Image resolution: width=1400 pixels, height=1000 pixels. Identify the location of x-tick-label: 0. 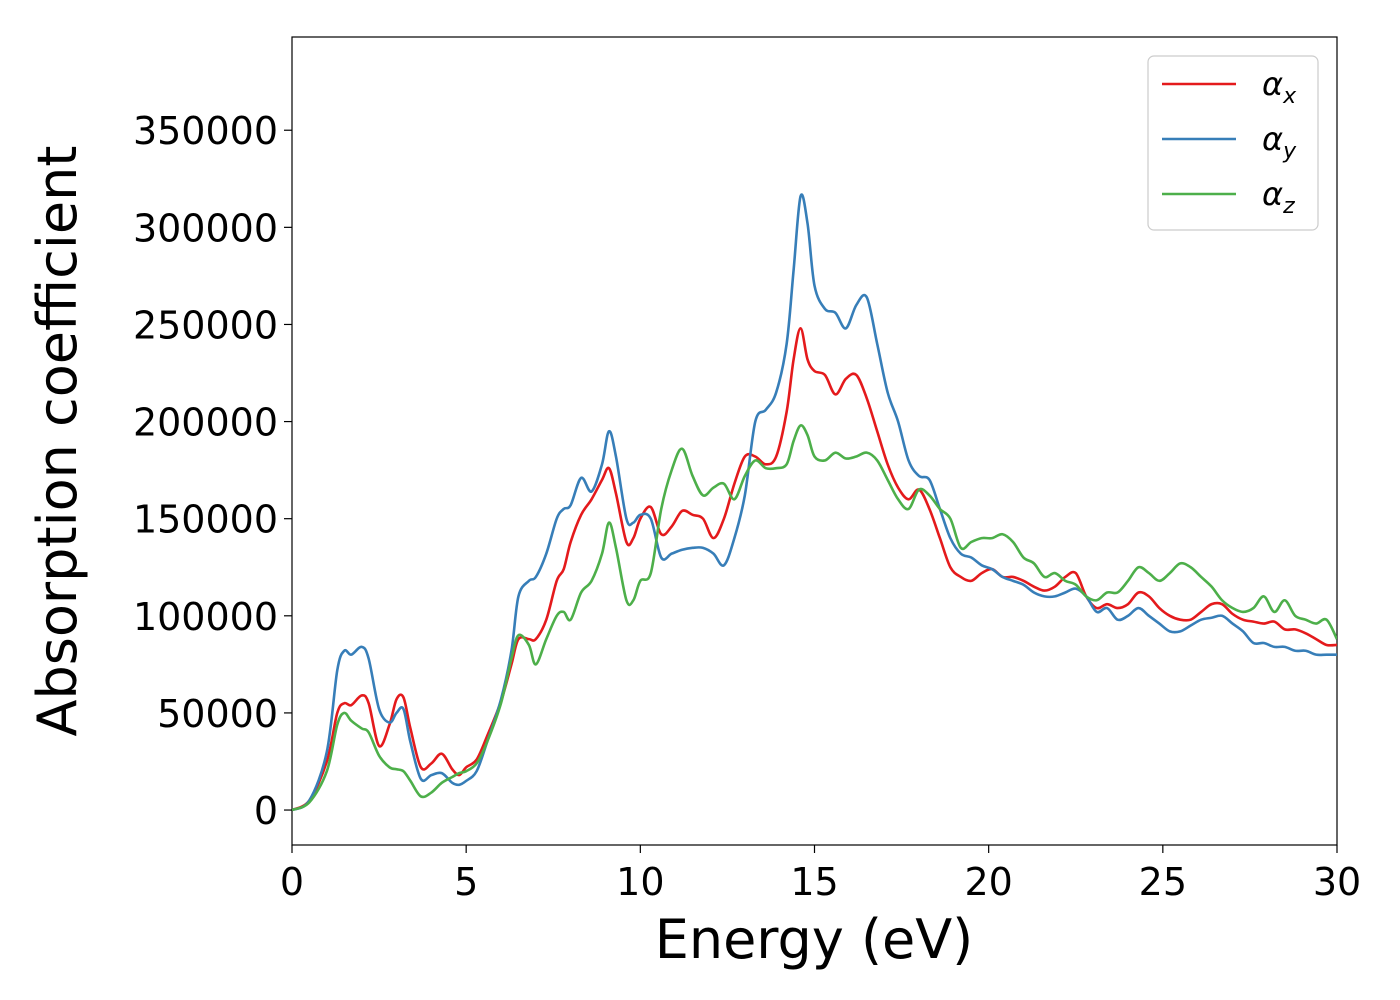
(292, 882).